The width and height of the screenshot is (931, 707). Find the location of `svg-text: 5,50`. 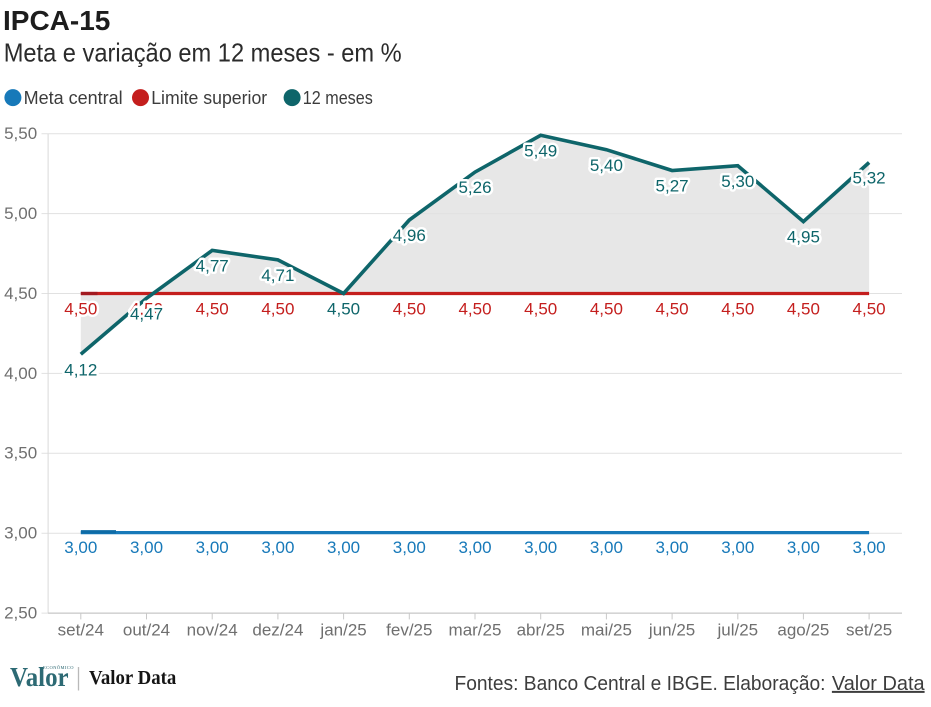

svg-text: 5,50 is located at coordinates (20, 133).